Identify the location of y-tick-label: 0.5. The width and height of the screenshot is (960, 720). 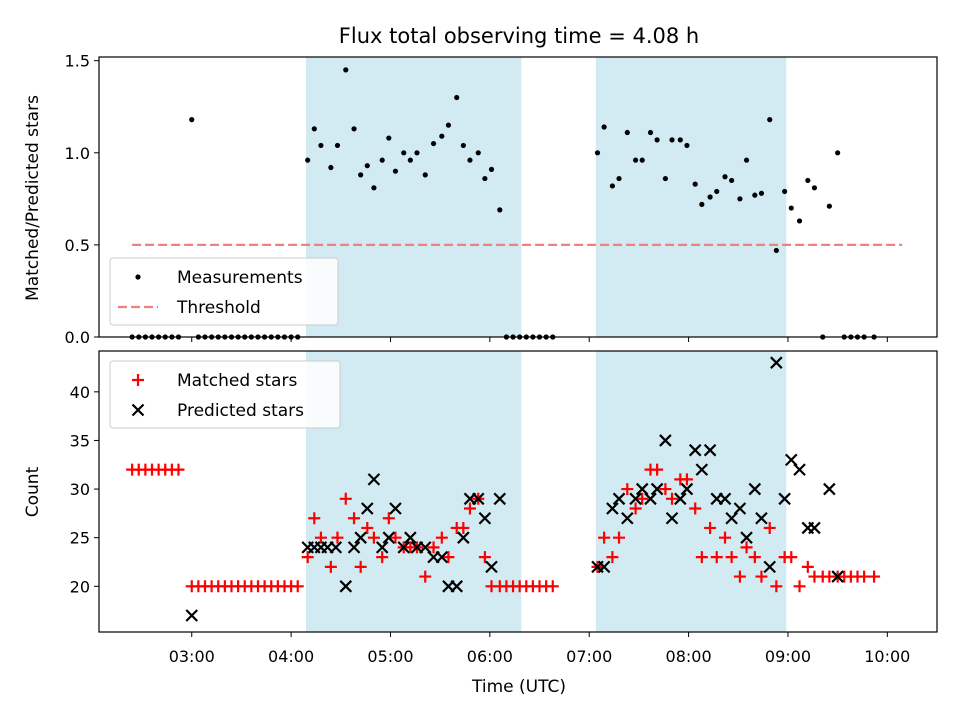
(77, 245).